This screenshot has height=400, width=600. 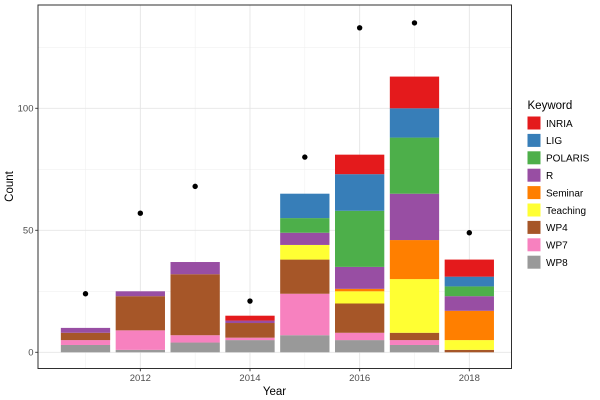 What do you see at coordinates (195, 347) in the screenshot?
I see `bar-segment-2013-WP8` at bounding box center [195, 347].